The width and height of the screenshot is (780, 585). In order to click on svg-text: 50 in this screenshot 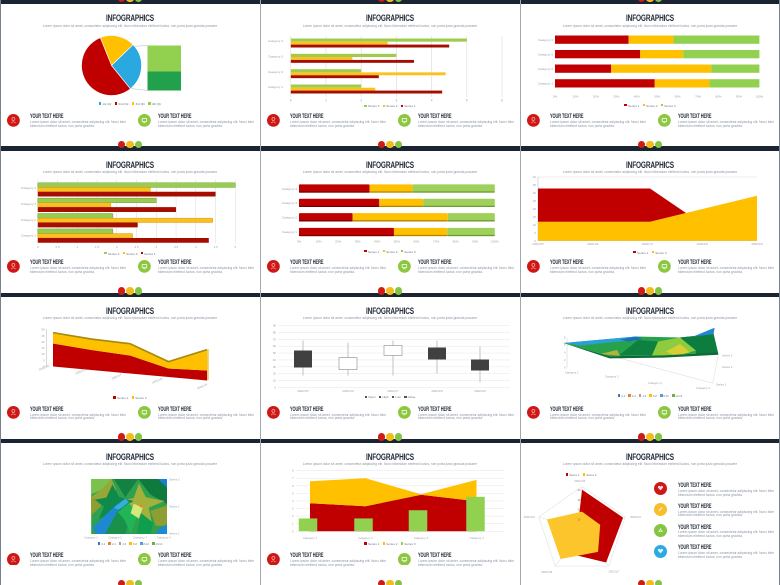, I will do `click(275, 353)`.